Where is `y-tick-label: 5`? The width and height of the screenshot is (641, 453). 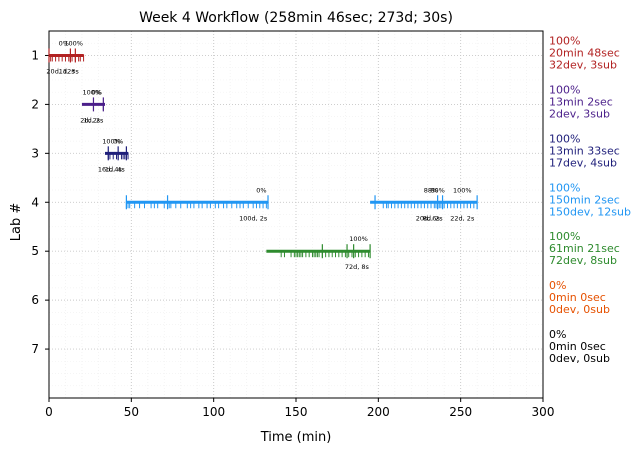 y-tick-label: 5 is located at coordinates (35, 251).